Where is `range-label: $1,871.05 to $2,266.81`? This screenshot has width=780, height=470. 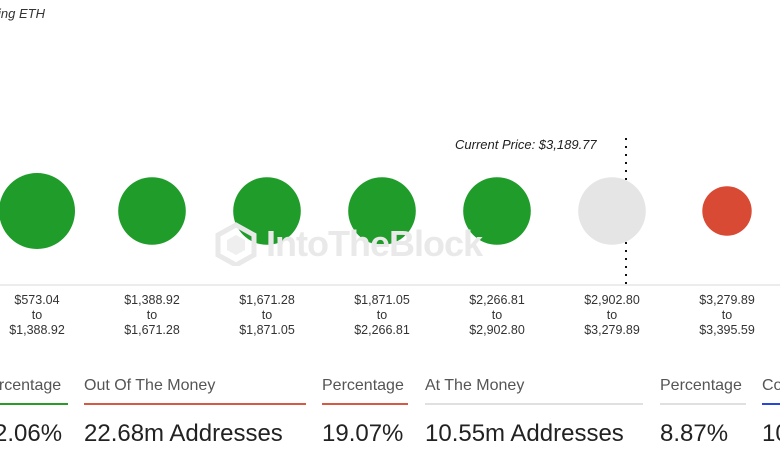
range-label: $1,871.05 to $2,266.81 is located at coordinates (382, 315).